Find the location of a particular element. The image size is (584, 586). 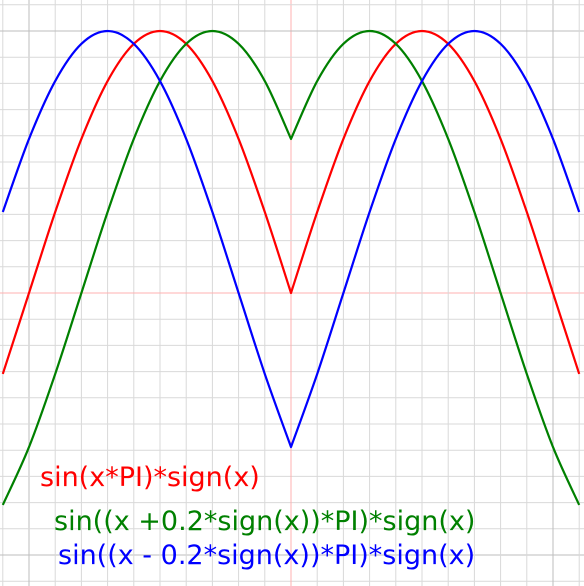

legend-label-blue: sin((x - 0.2*sign(x))*PI)*sign(x) is located at coordinates (266, 555).